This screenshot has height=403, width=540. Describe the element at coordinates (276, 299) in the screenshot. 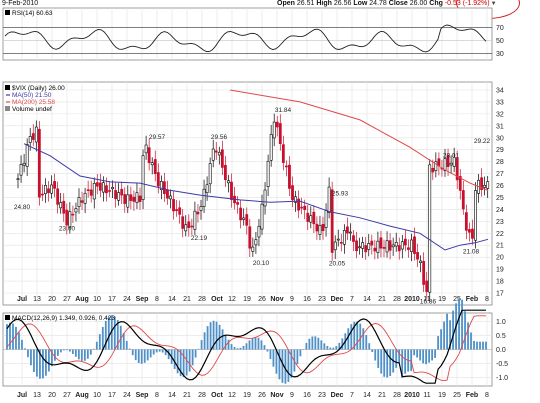

I see `price-x-tick-label: Nov` at that location.